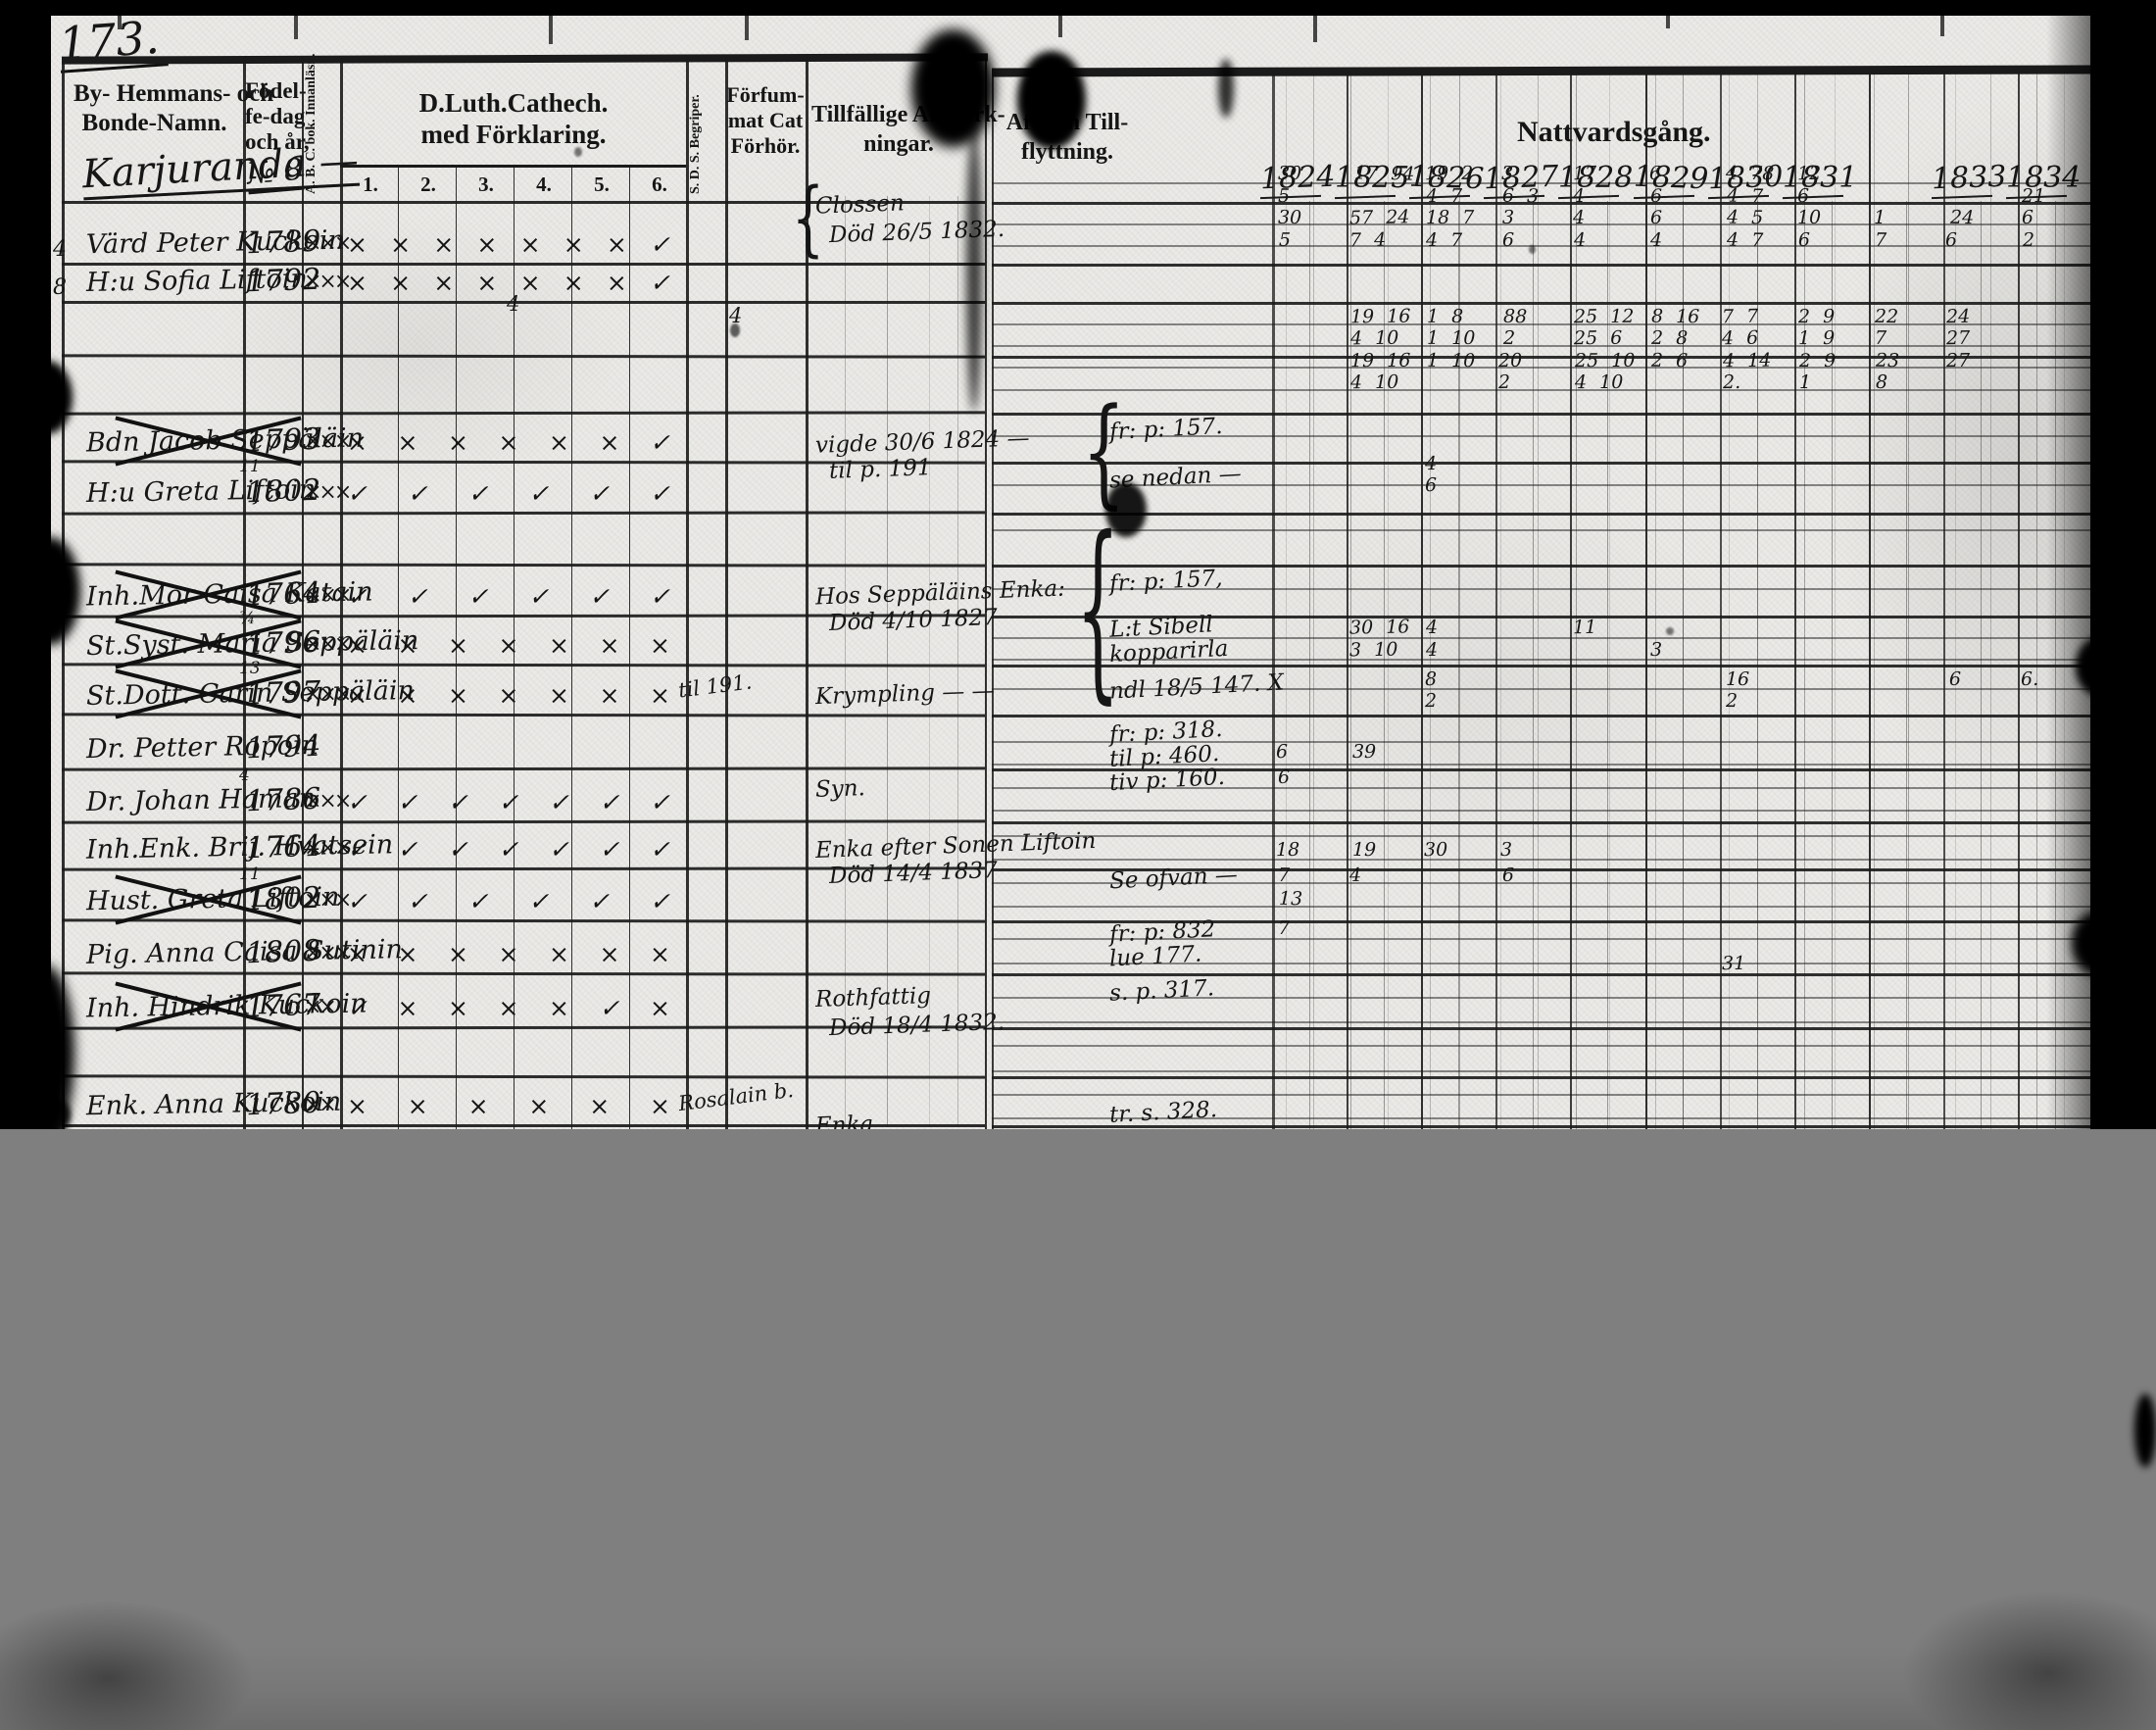 The width and height of the screenshot is (2156, 1730). Describe the element at coordinates (1747, 360) in the screenshot. I see `communion-cell: 4 14` at that location.